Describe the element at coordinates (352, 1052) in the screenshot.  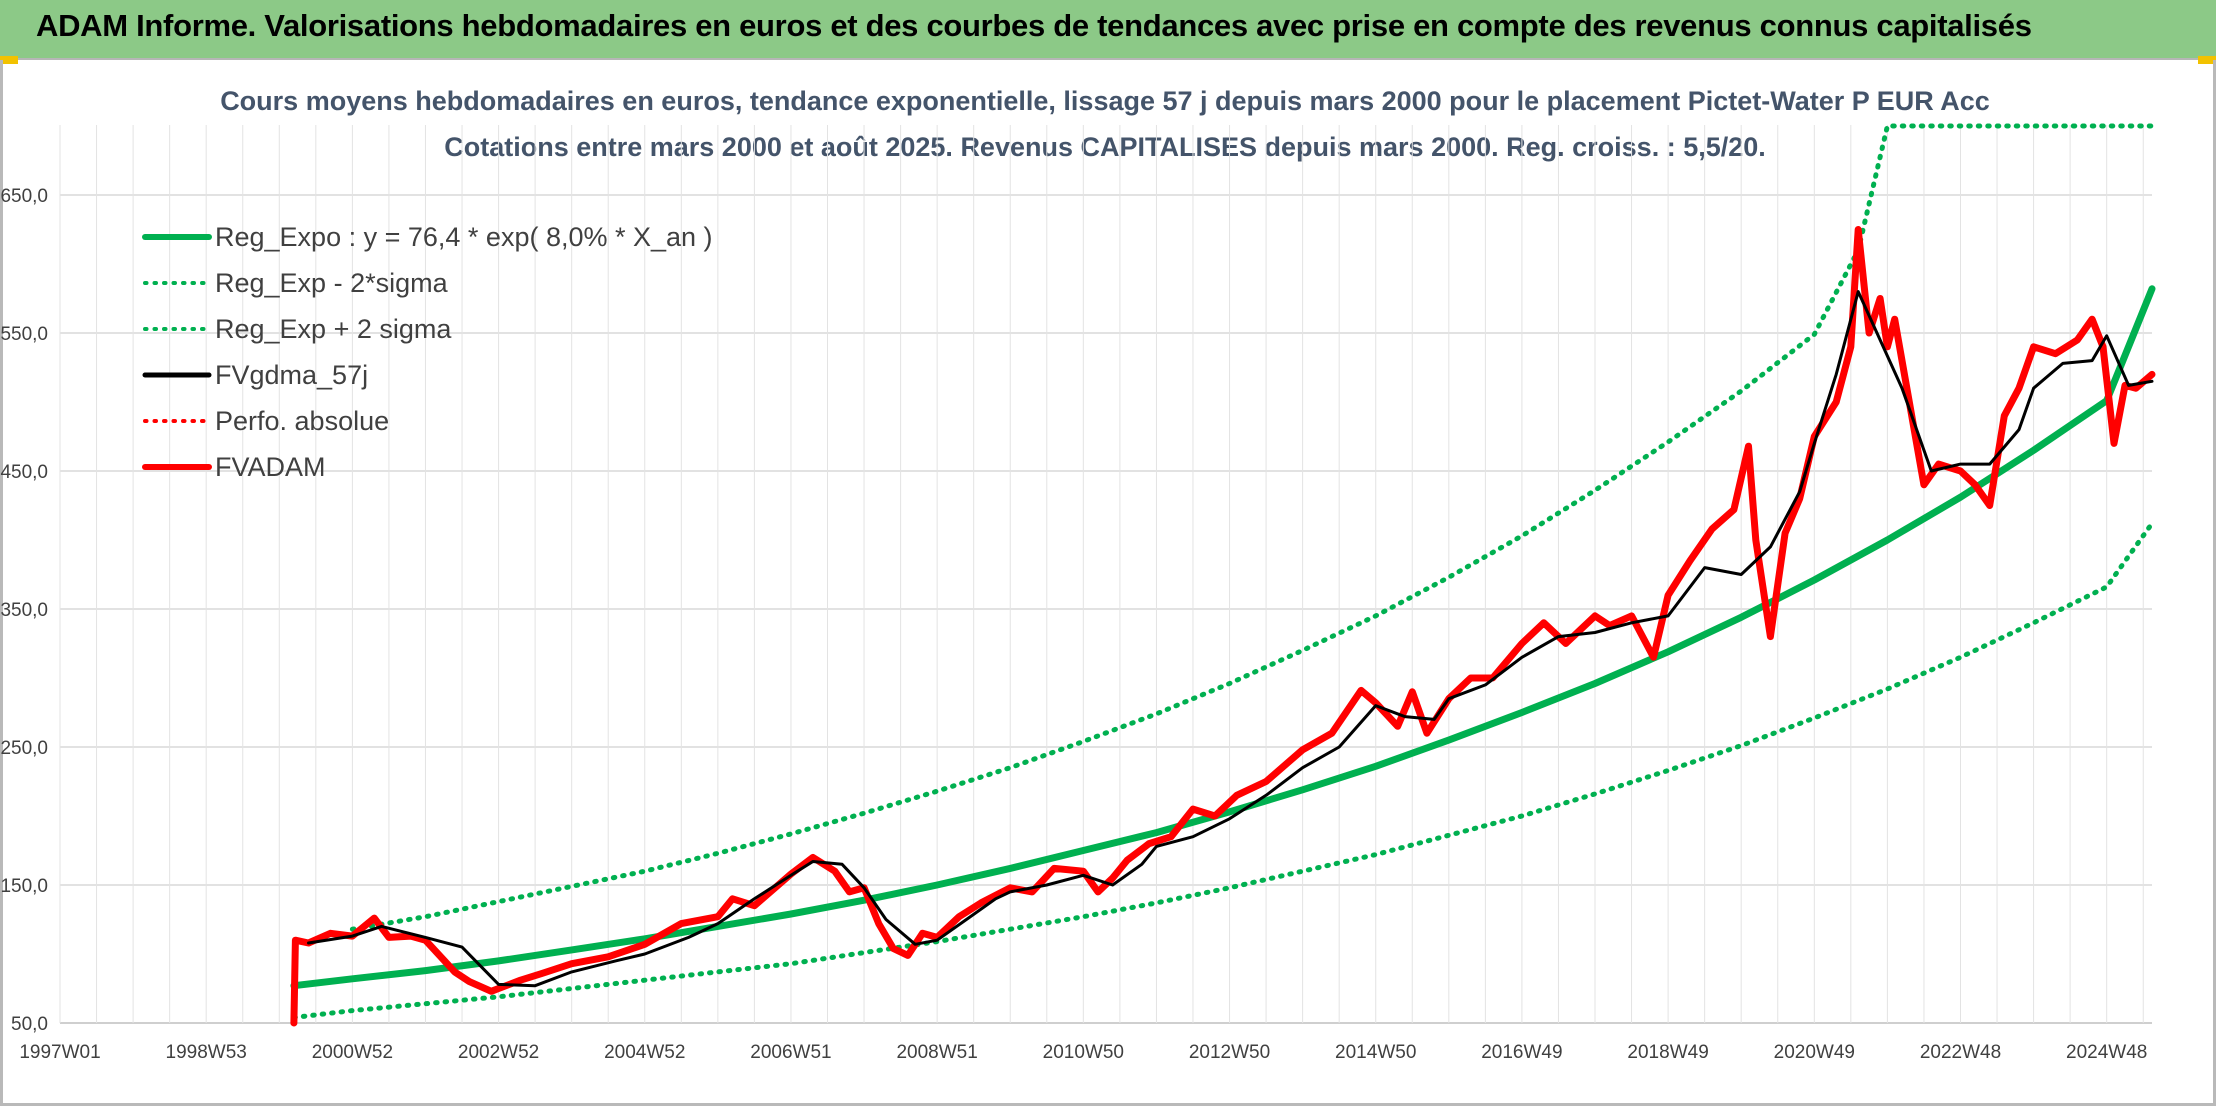
I see `x-tick-label: 2000W52` at that location.